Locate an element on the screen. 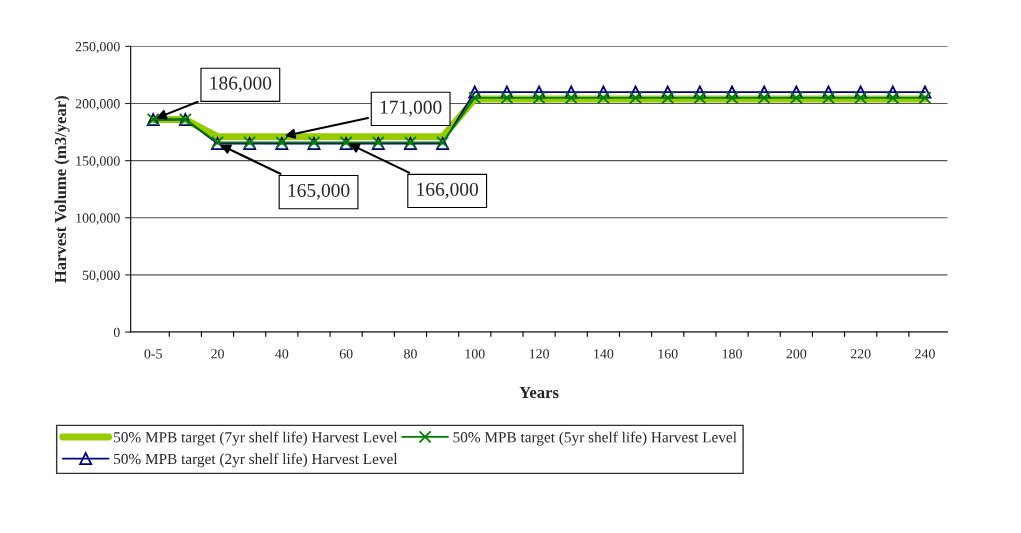 Image resolution: width=1021 pixels, height=533 pixels. x-tick-label: 40 is located at coordinates (282, 354).